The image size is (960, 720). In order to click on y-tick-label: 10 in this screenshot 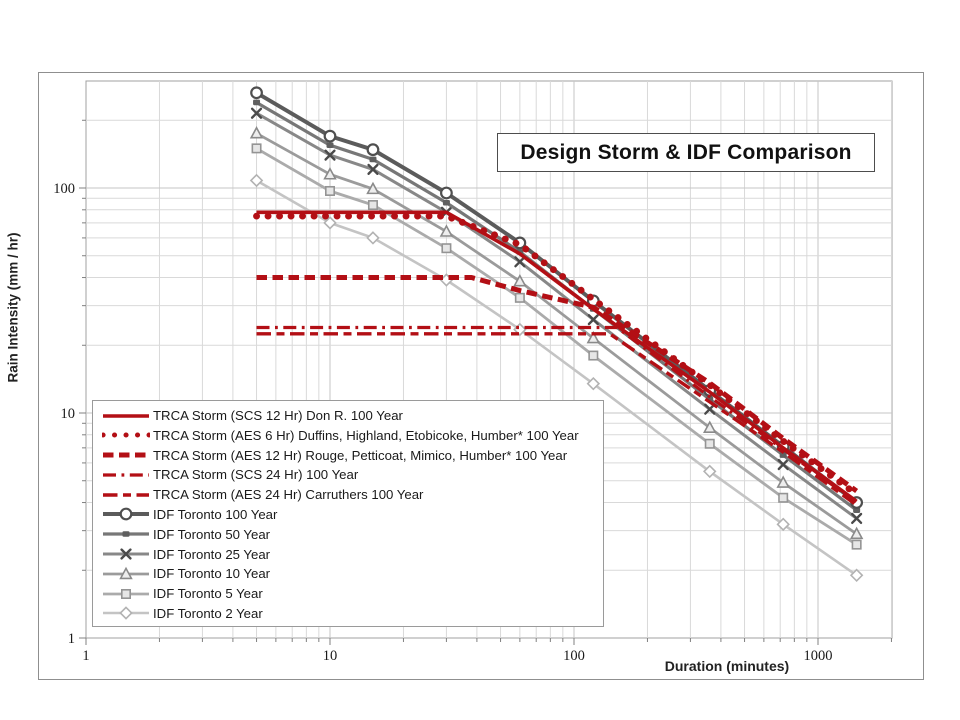, I will do `click(68, 414)`.